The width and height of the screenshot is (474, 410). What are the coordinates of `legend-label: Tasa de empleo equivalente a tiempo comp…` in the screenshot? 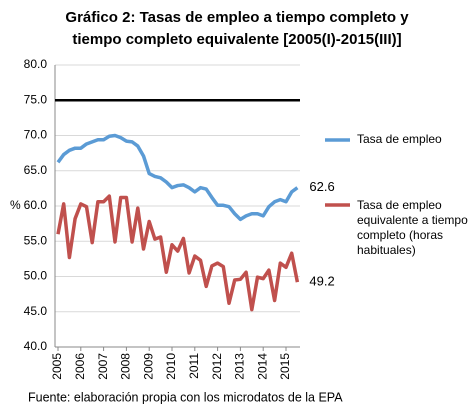 It's located at (412, 227).